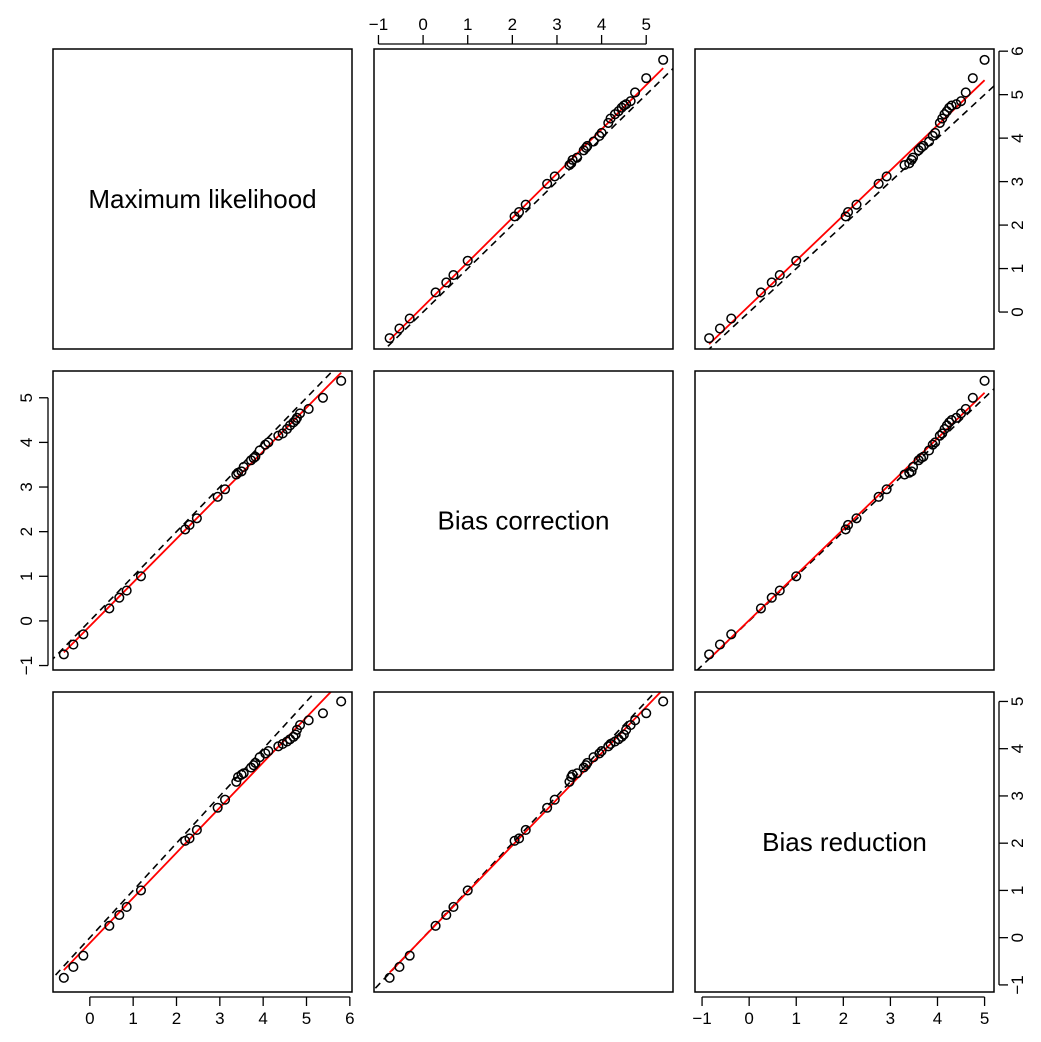 The image size is (1041, 1042). I want to click on panel-bias-correction-vs-maximum-likelihood, so click(202, 520).